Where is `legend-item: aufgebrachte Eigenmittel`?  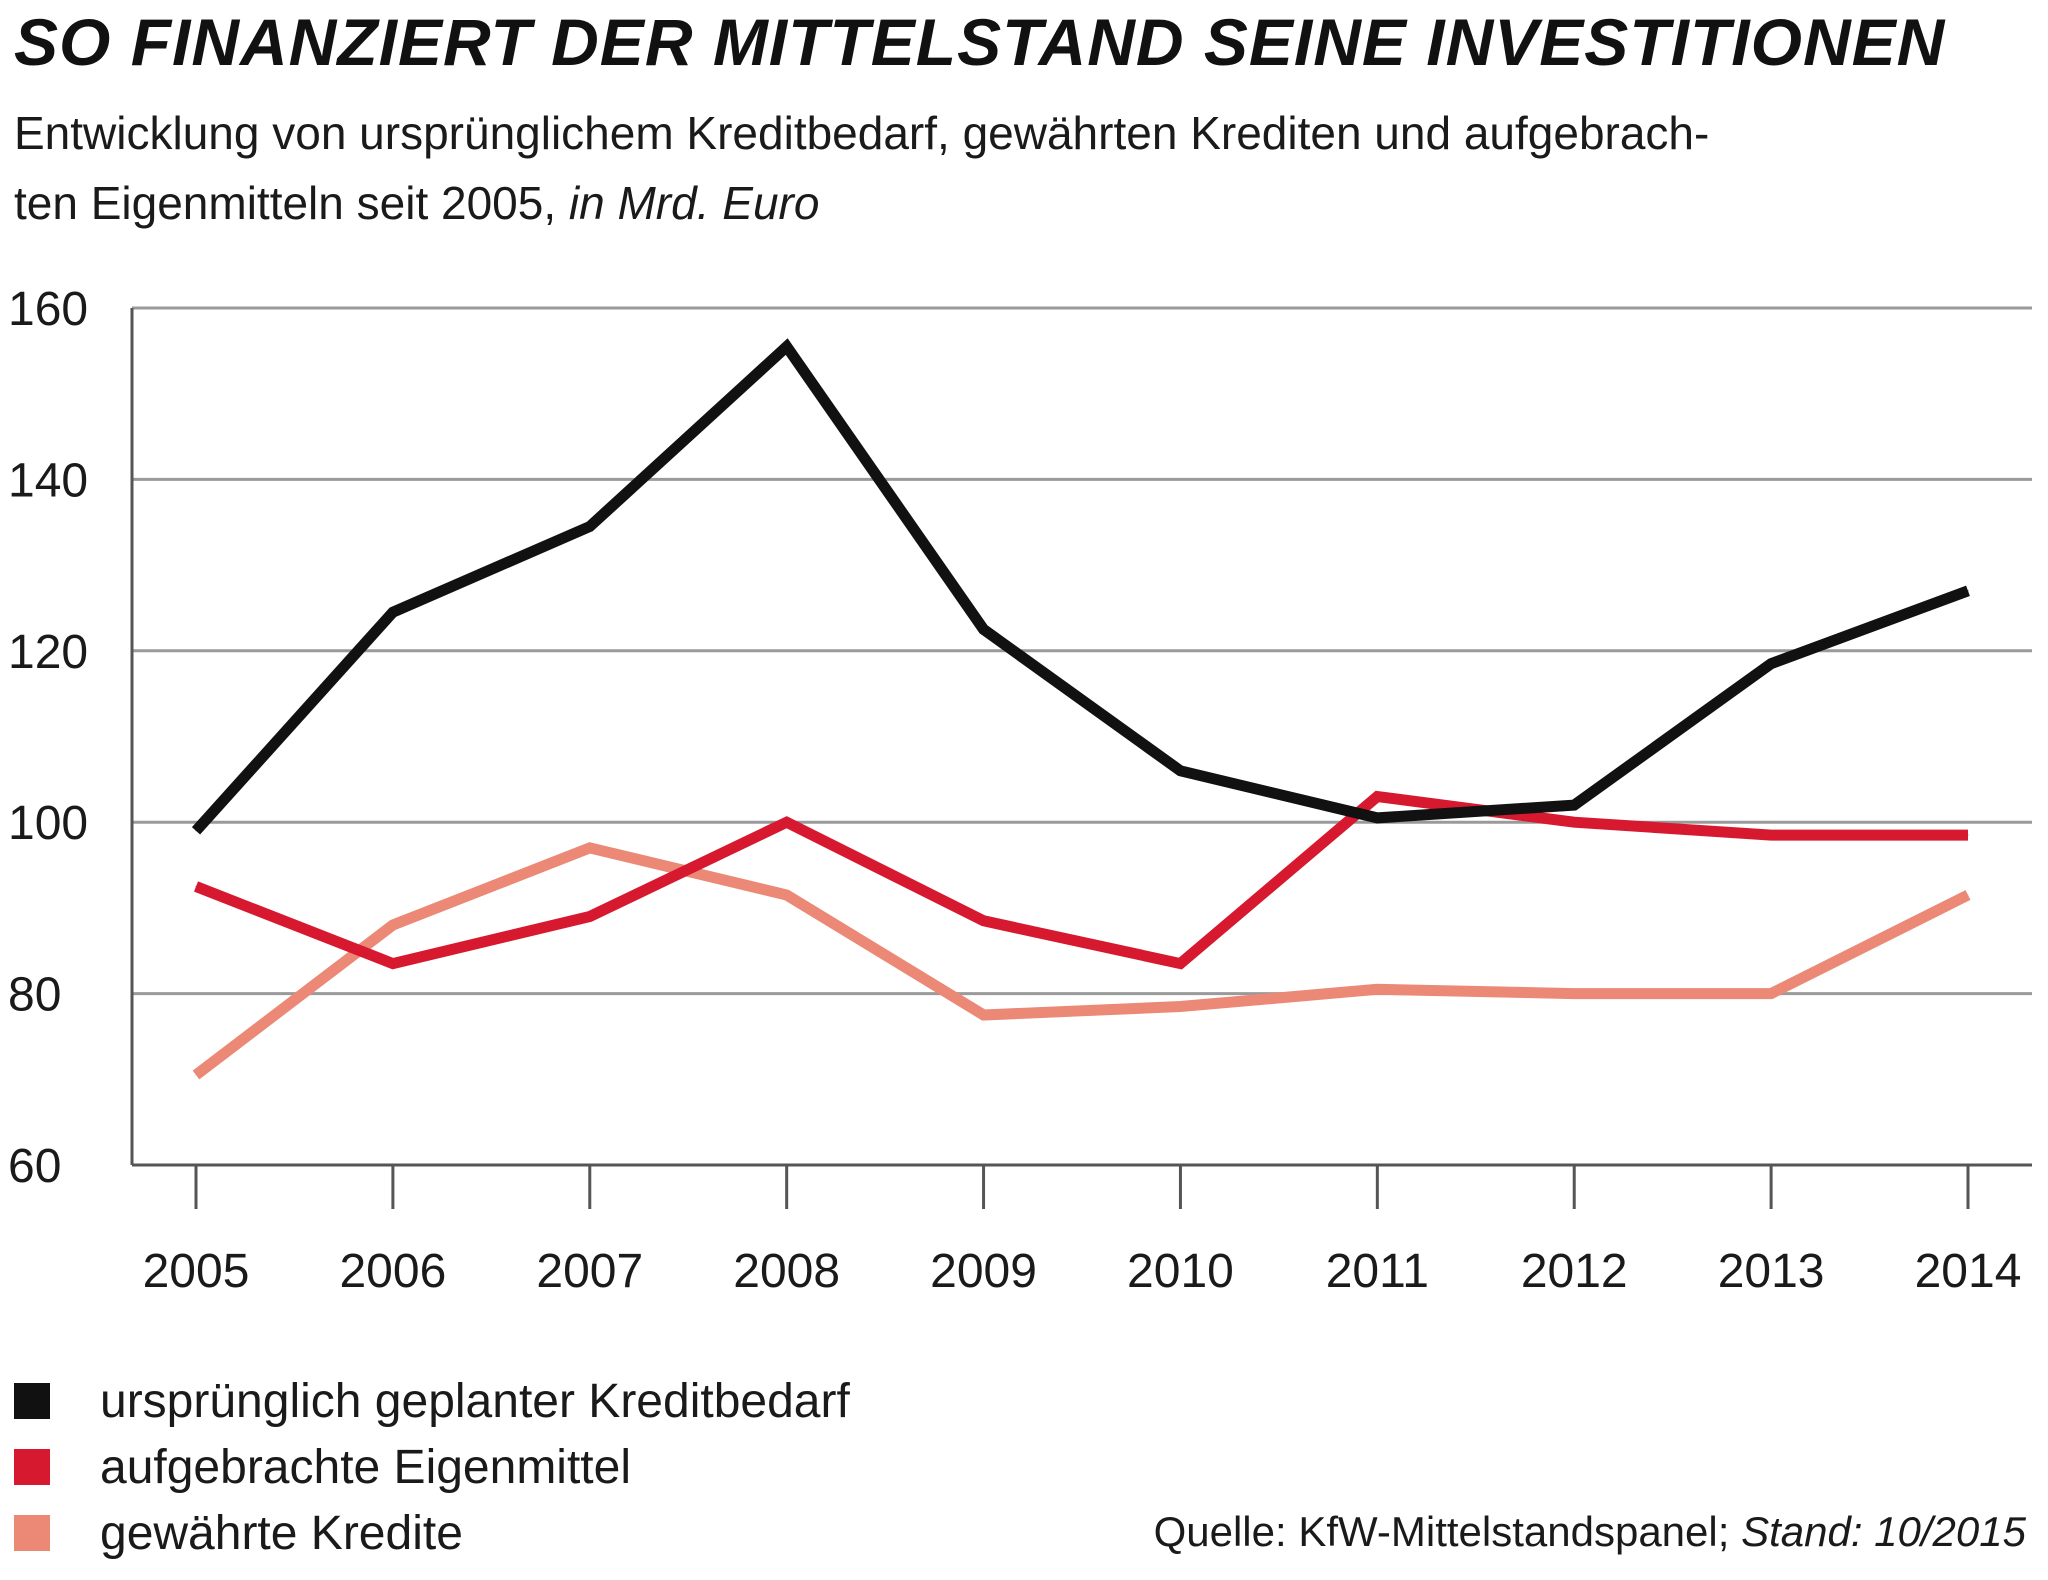 legend-item: aufgebrachte Eigenmittel is located at coordinates (432, 1467).